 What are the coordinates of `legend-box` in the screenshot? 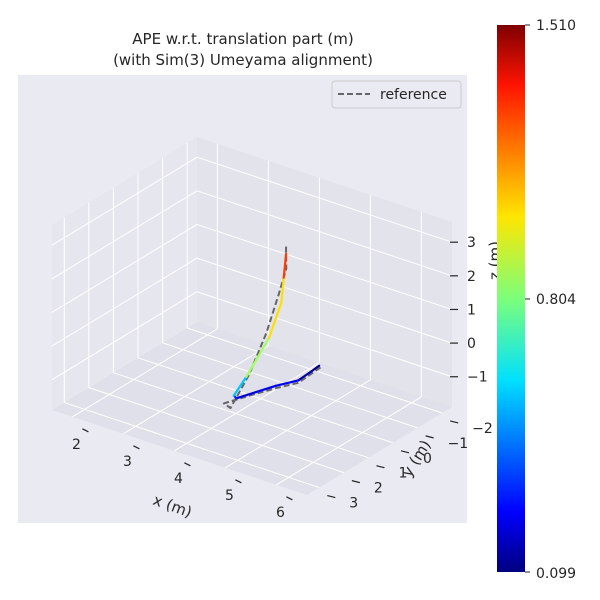 It's located at (396, 94).